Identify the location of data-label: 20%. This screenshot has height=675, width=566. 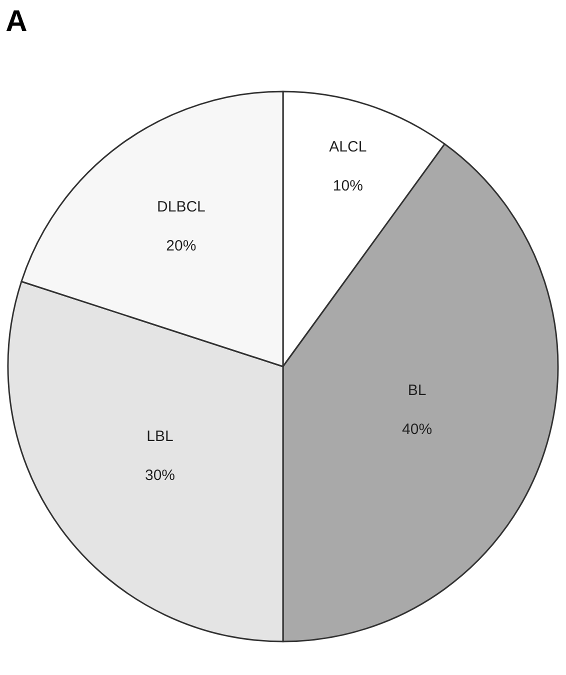
(181, 245).